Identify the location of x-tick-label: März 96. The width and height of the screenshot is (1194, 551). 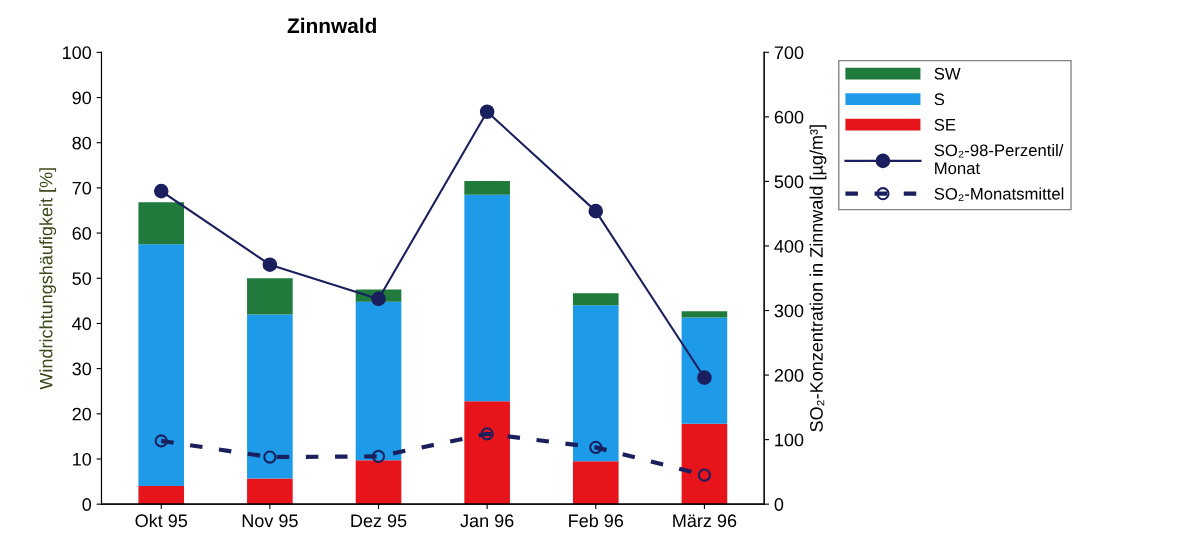
(705, 521).